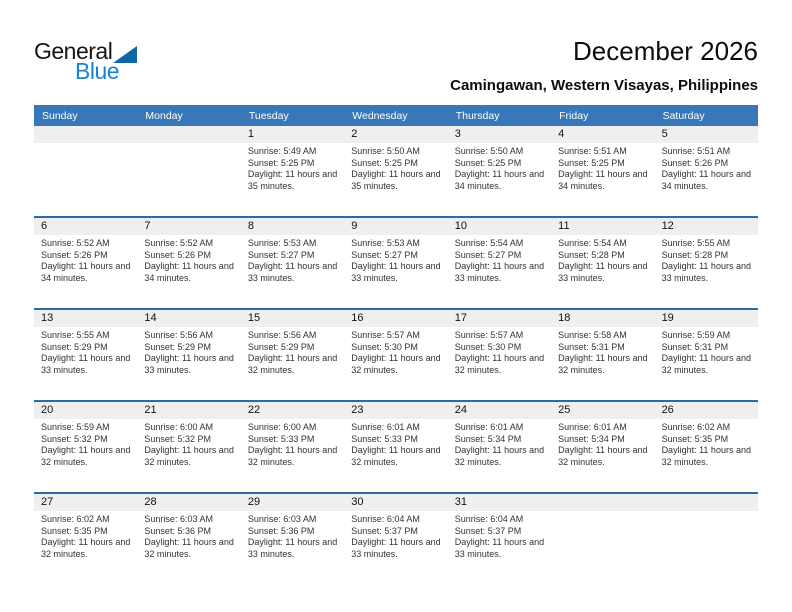  Describe the element at coordinates (500, 348) in the screenshot. I see `sunset-text: Sunset: 5:30 PM` at that location.